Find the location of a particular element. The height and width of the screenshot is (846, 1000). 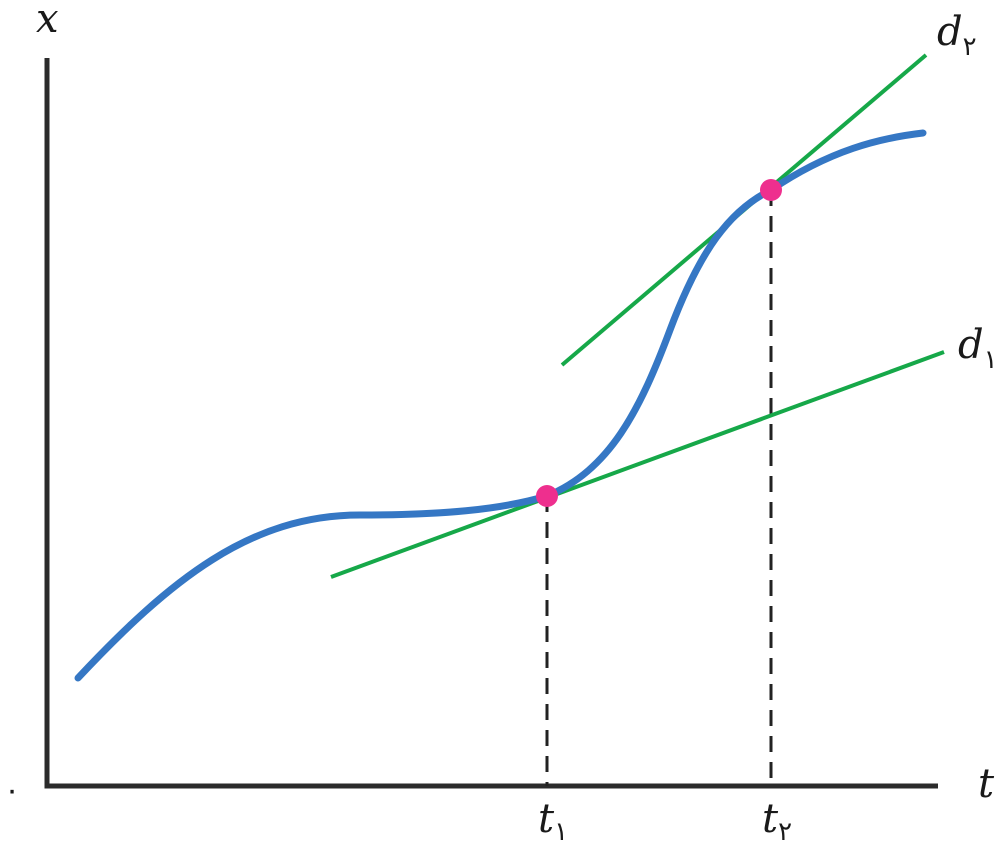

tick-label-t1: t١ is located at coordinates (553, 821).